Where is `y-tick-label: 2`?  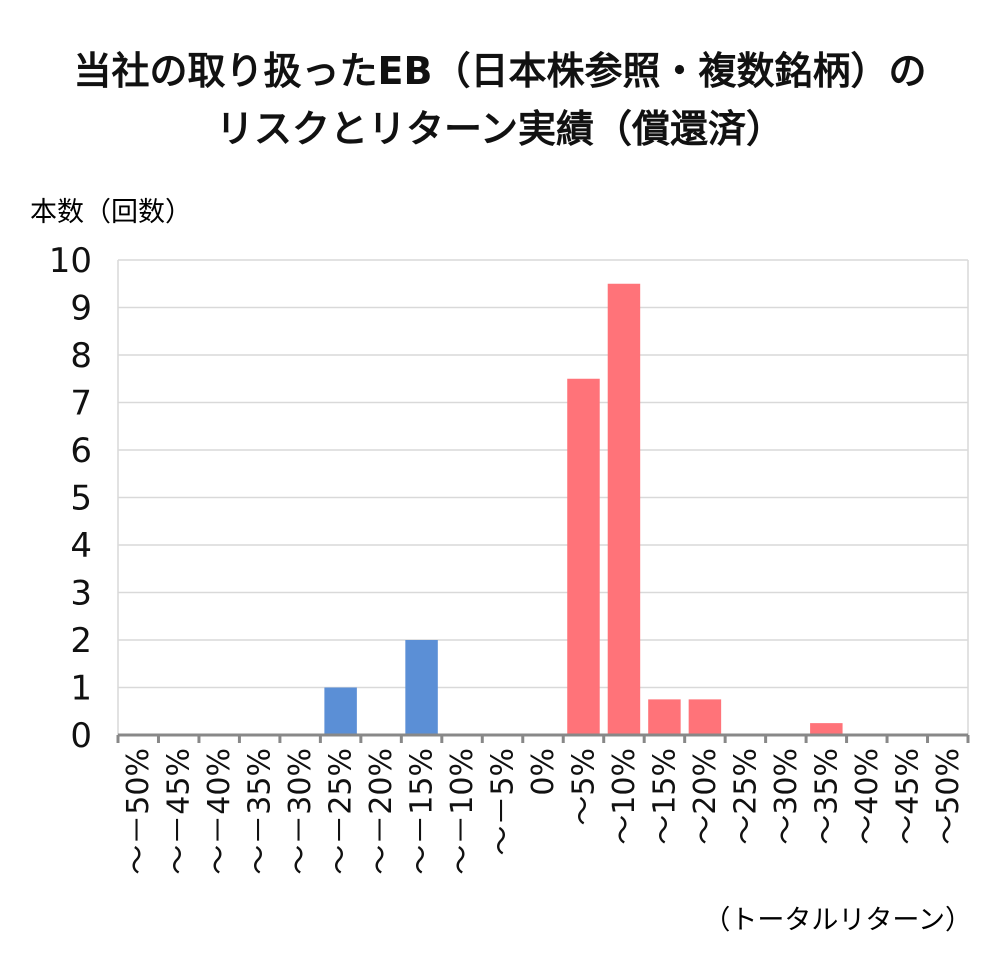
y-tick-label: 2 is located at coordinates (81, 641).